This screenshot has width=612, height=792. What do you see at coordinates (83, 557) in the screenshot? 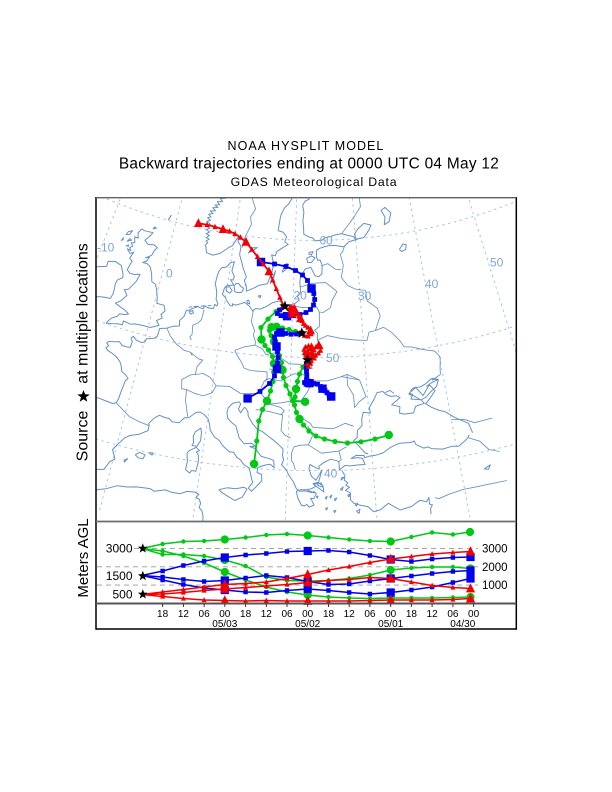
I see `svg-text: Meters AGL` at bounding box center [83, 557].